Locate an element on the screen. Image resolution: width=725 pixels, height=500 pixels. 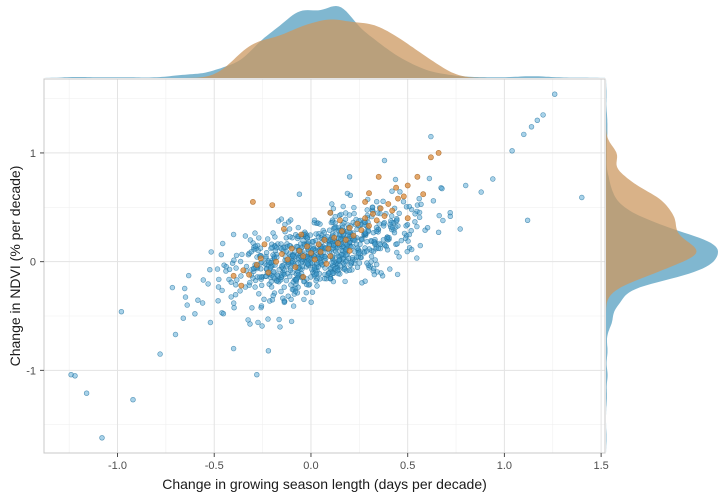
x-tick-label: 0.0 is located at coordinates (310, 466).